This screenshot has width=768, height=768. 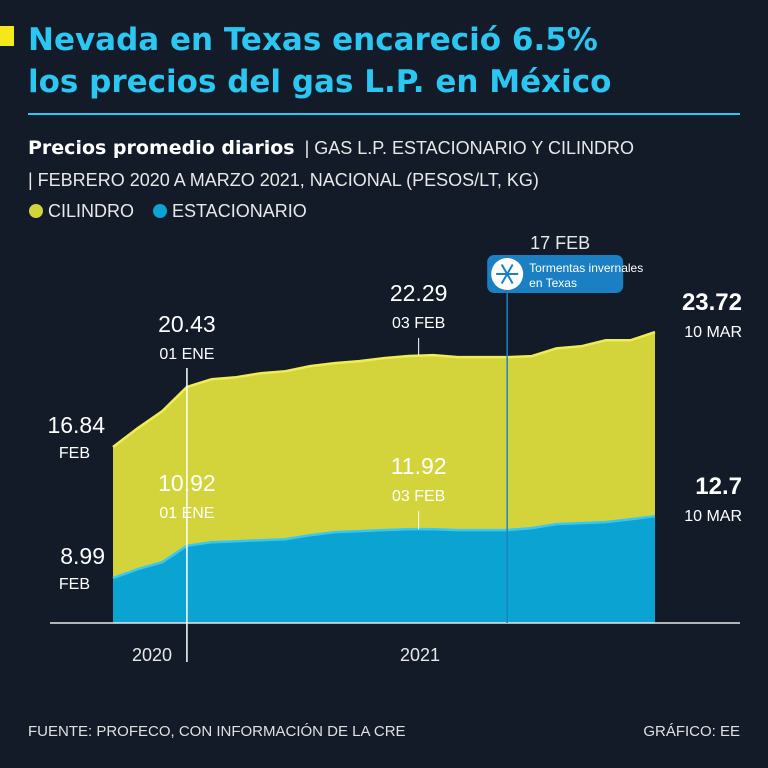 I want to click on chart-title: Nevada en Texas encareció 6.5%, so click(x=313, y=40).